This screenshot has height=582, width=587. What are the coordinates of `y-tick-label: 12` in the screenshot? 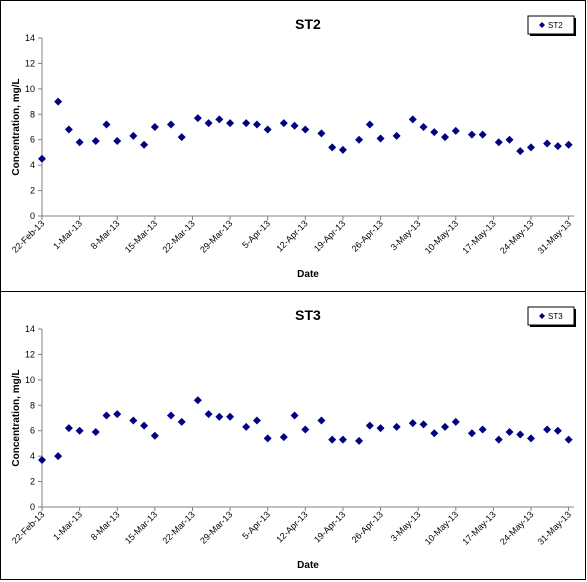 It's located at (30, 354).